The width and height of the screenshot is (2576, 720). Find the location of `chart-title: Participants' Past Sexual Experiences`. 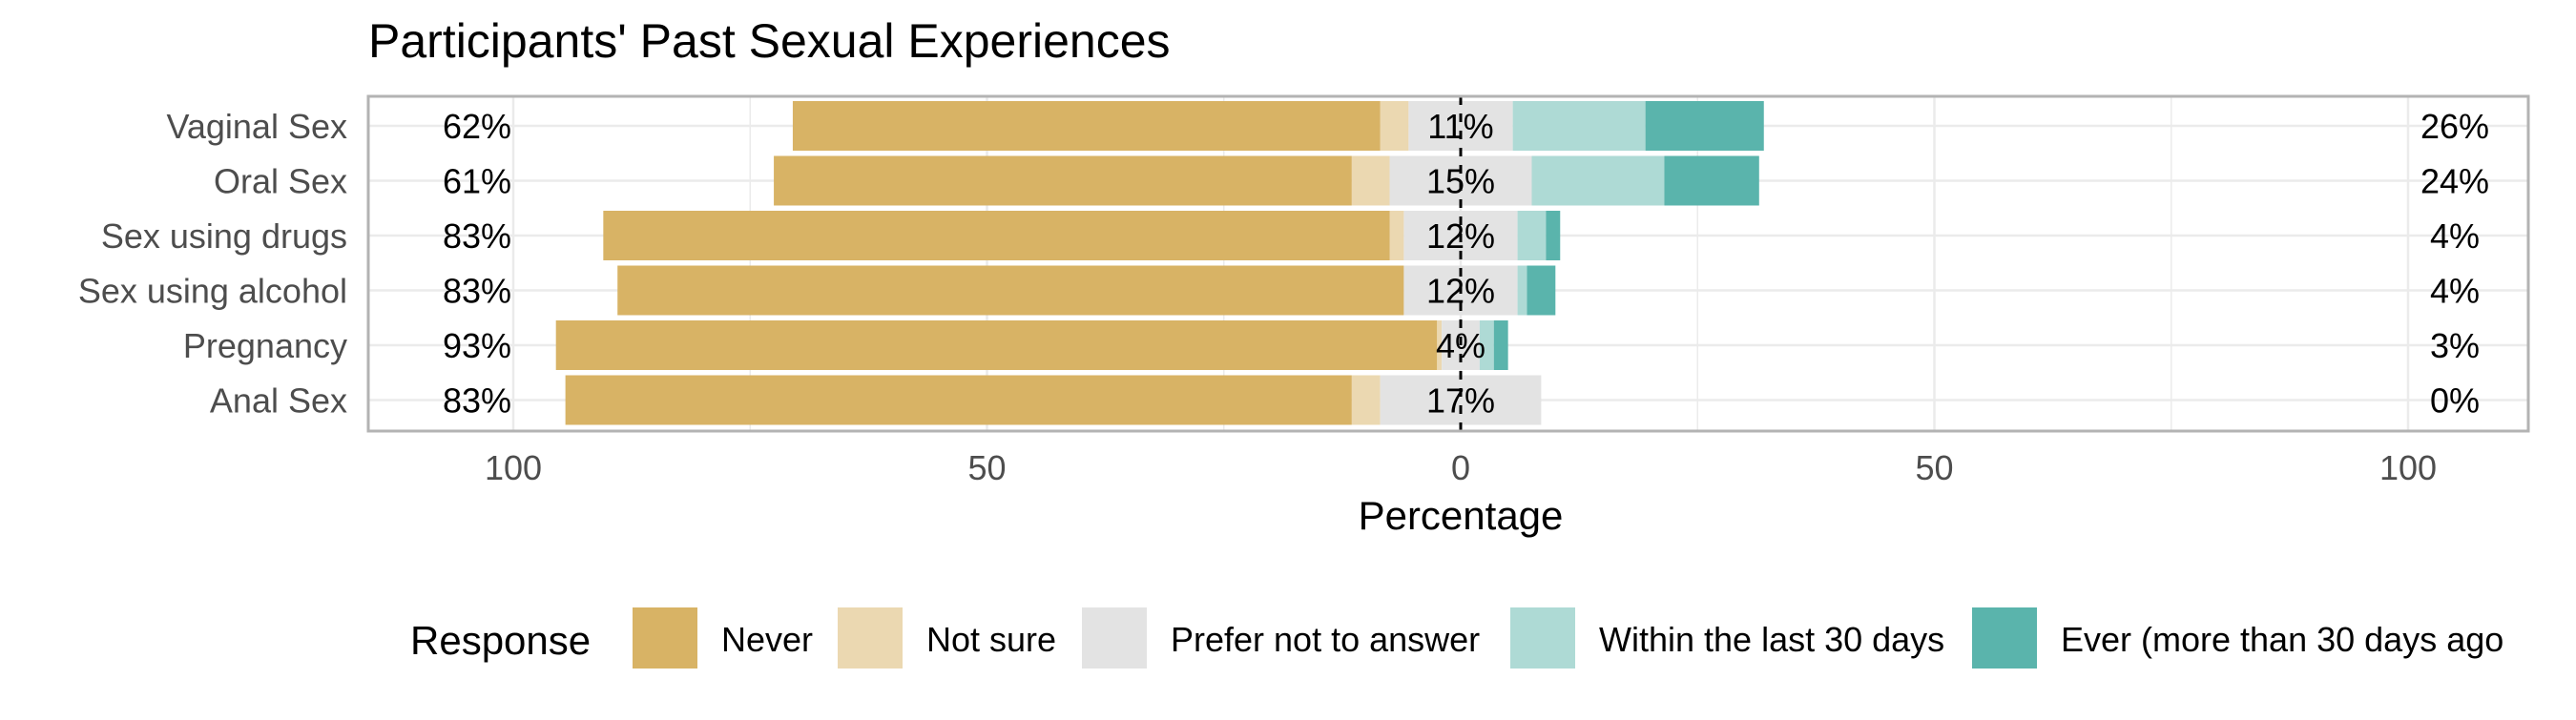

chart-title: Participants' Past Sexual Experiences is located at coordinates (769, 41).